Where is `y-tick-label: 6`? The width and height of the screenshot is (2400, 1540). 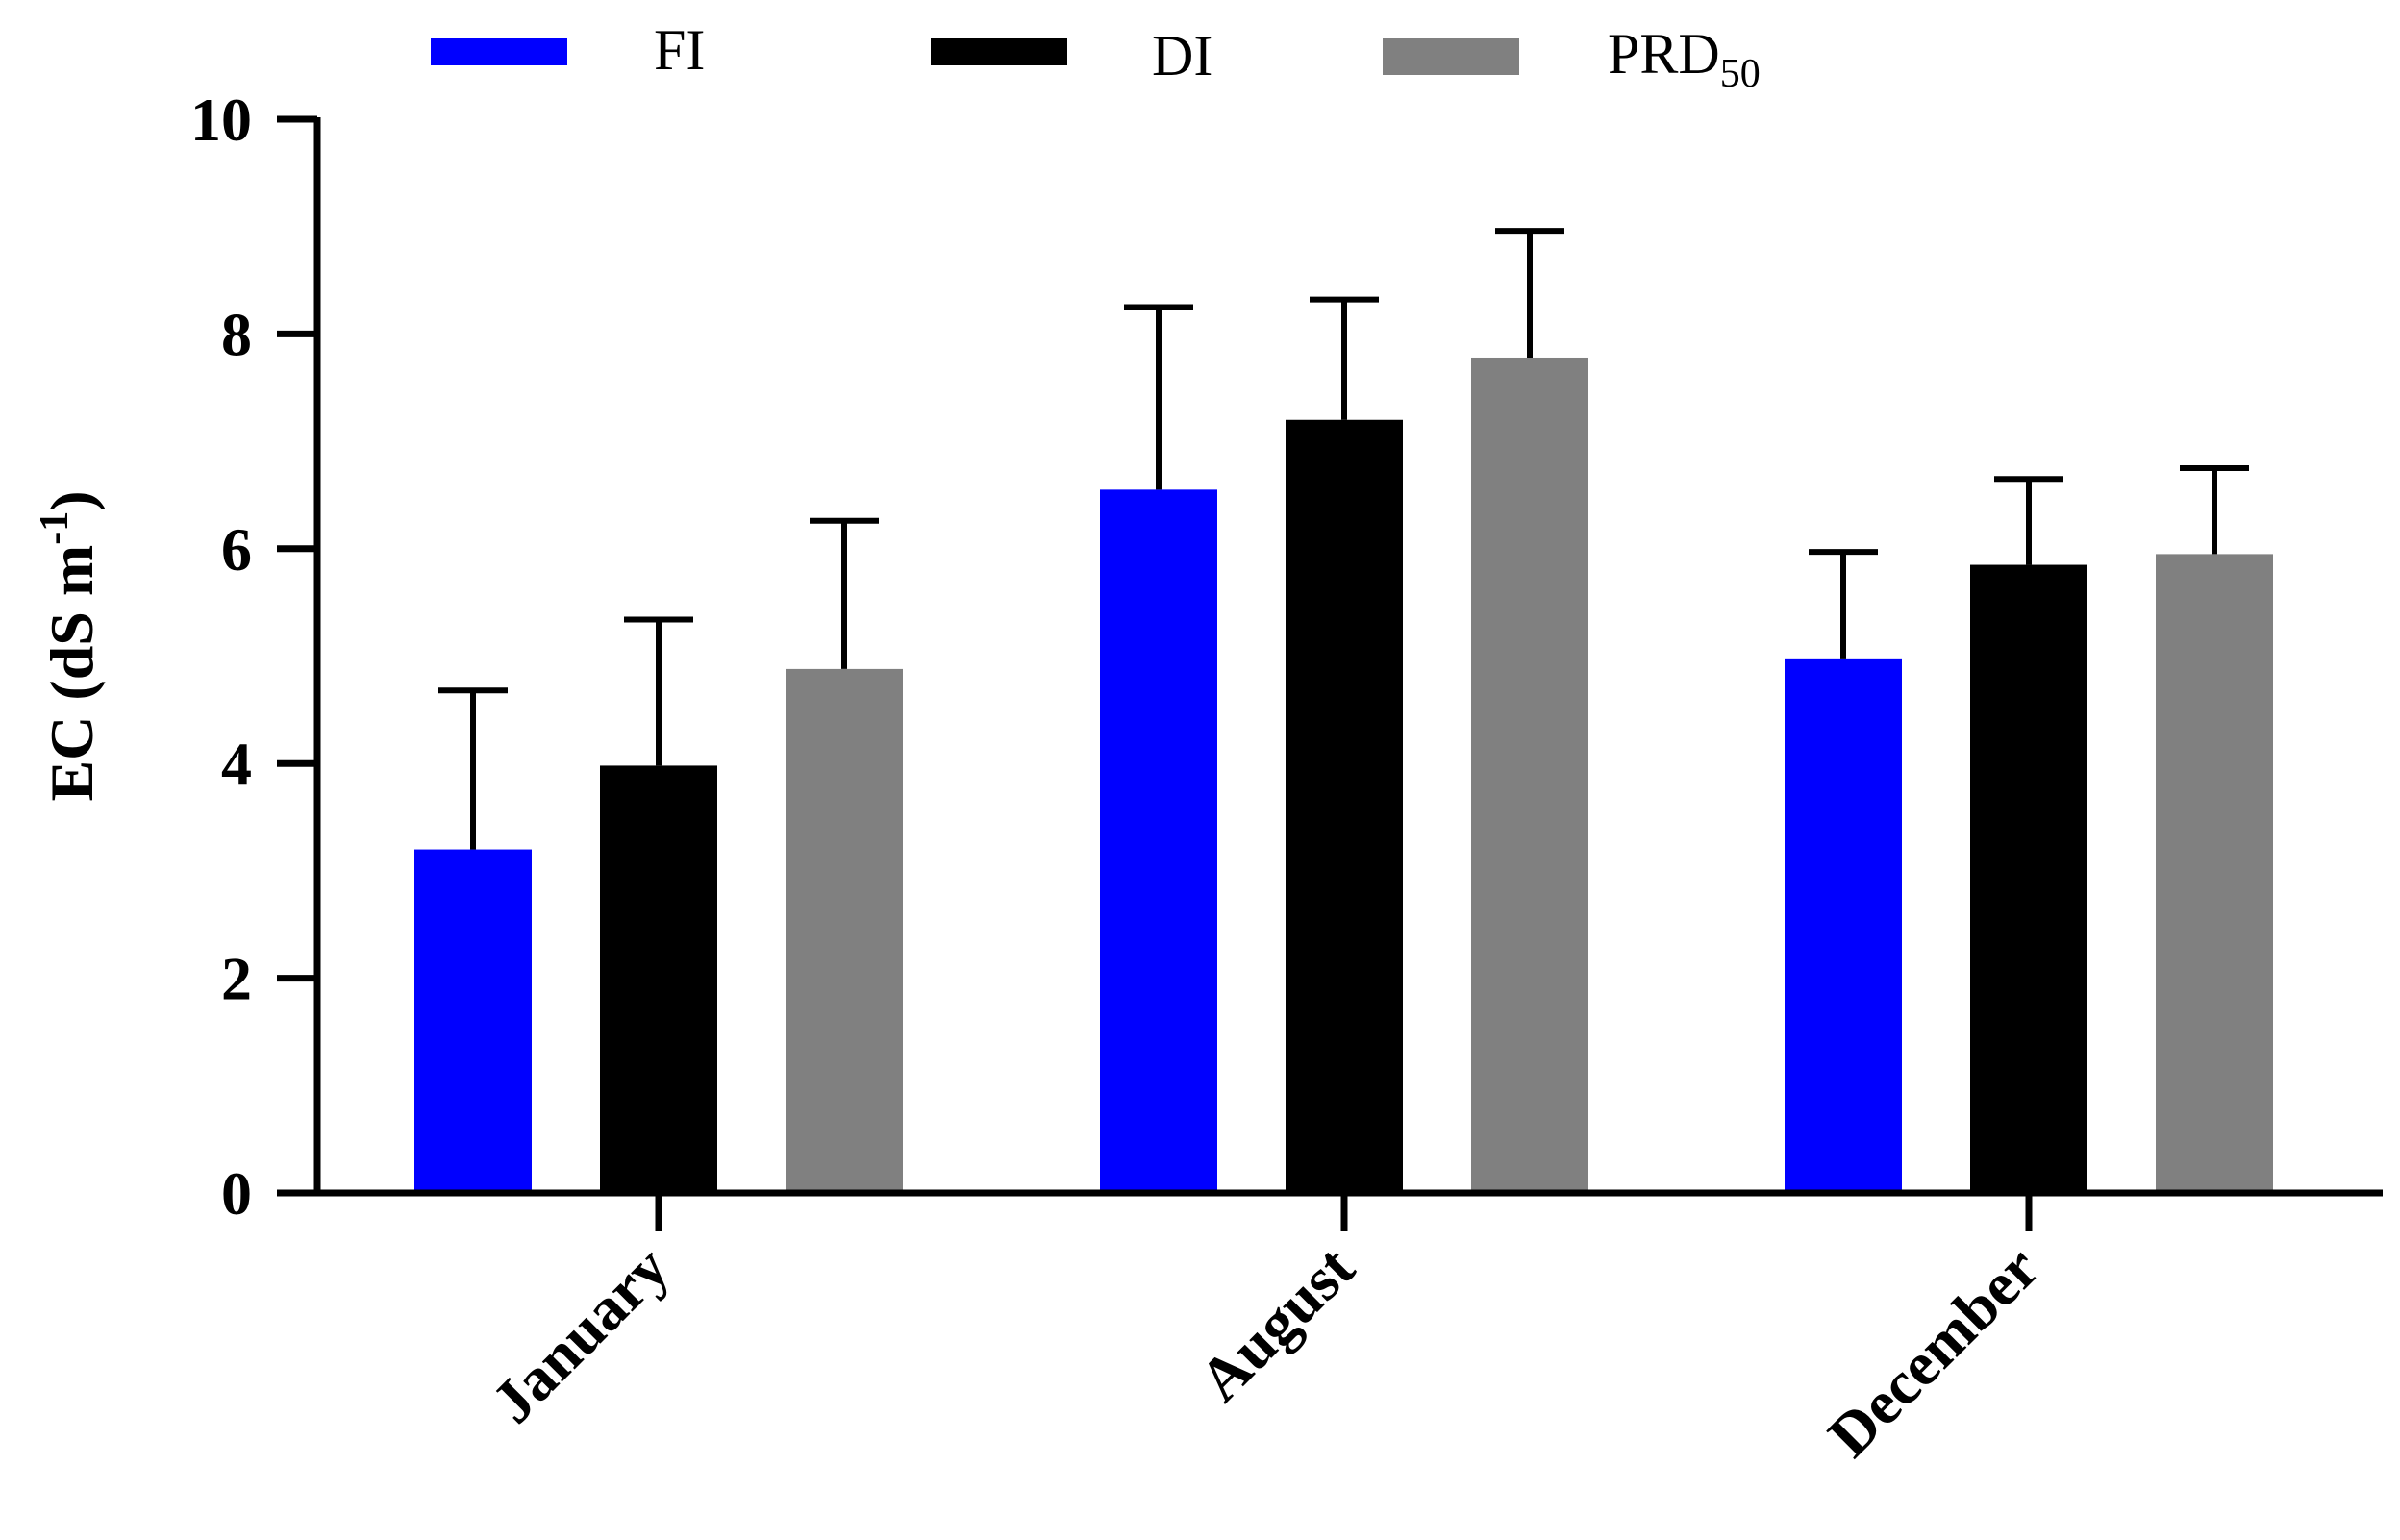 y-tick-label: 6 is located at coordinates (236, 549).